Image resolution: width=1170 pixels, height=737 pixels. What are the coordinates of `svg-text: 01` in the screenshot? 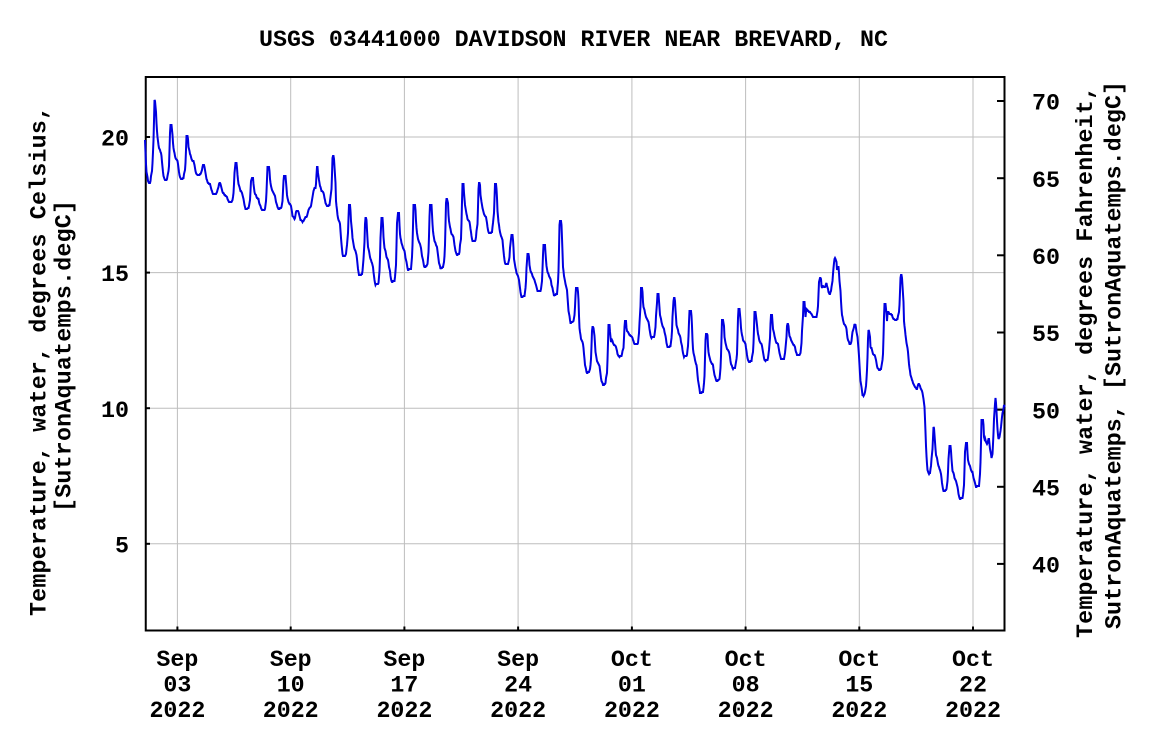 It's located at (632, 686).